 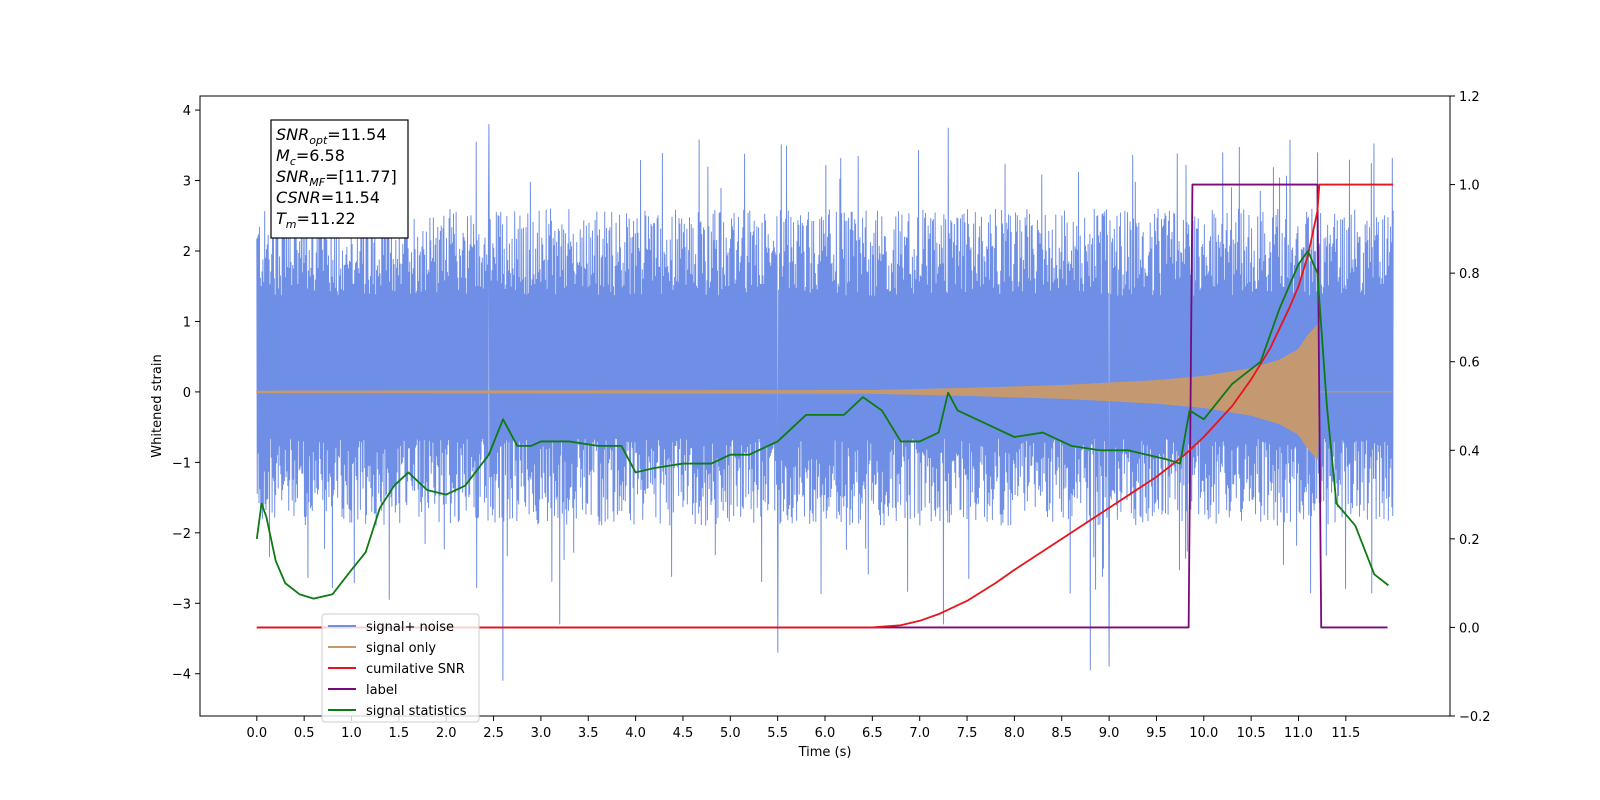 I want to click on x-tick-label: 2.5, so click(x=493, y=733).